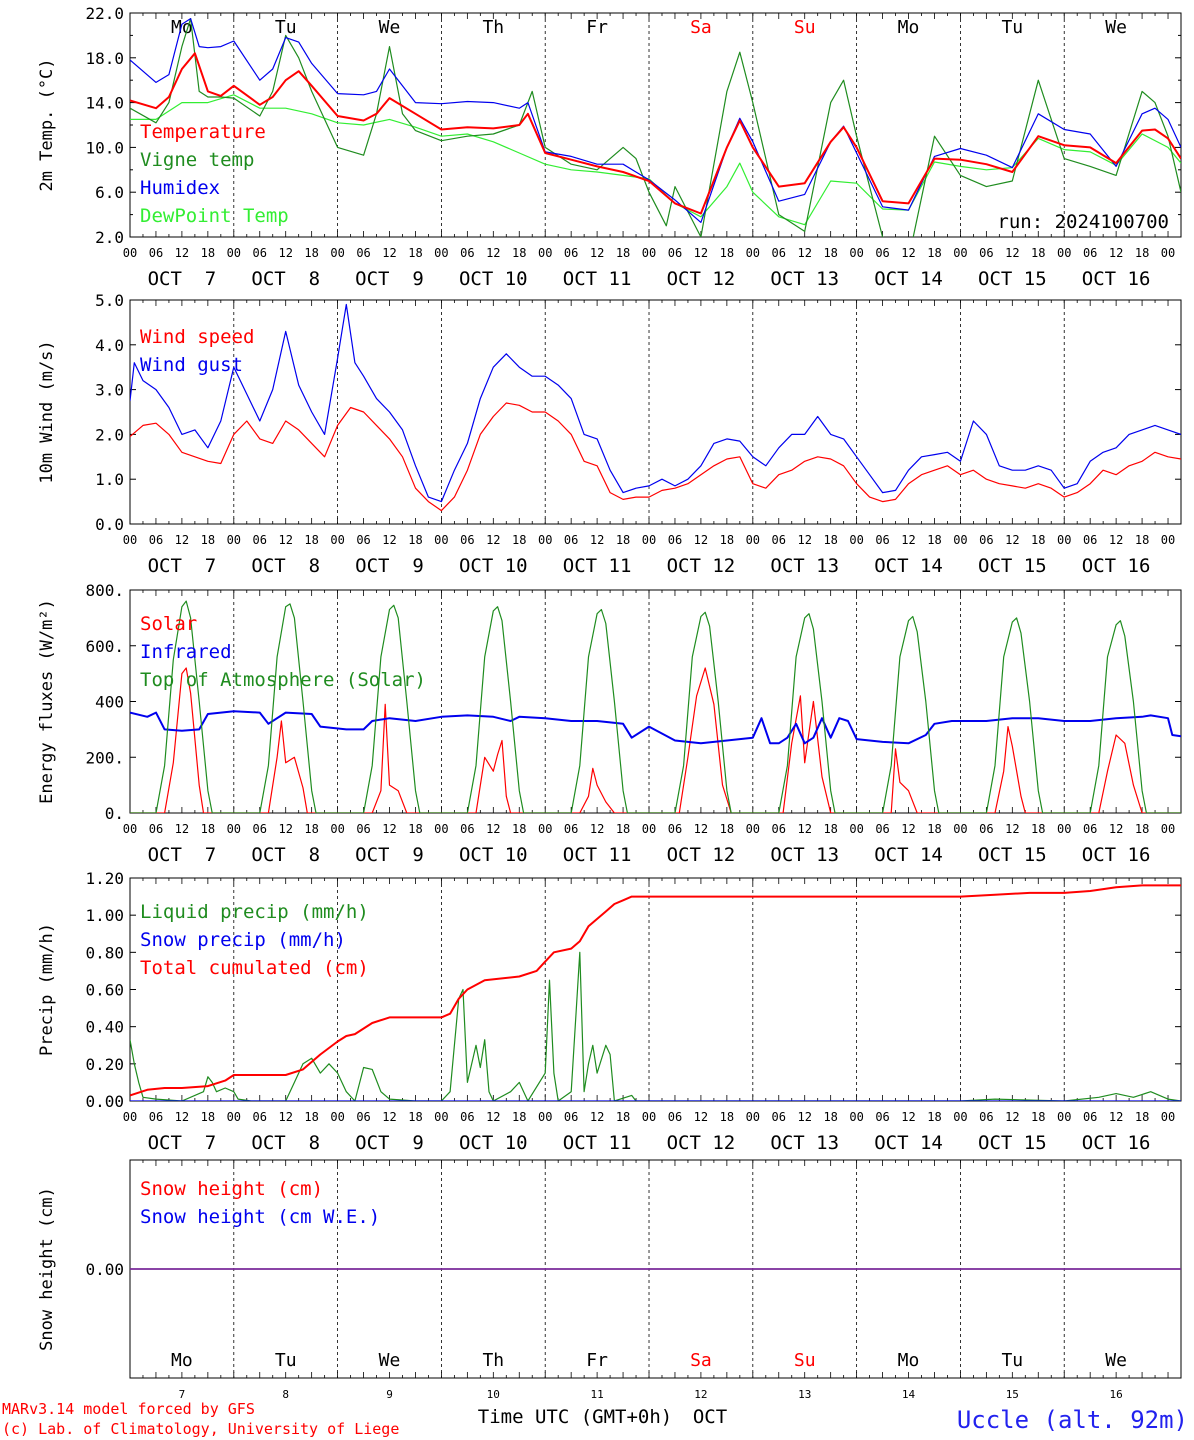 The width and height of the screenshot is (1194, 1440). I want to click on y-tick-label: 14.0, so click(104, 103).